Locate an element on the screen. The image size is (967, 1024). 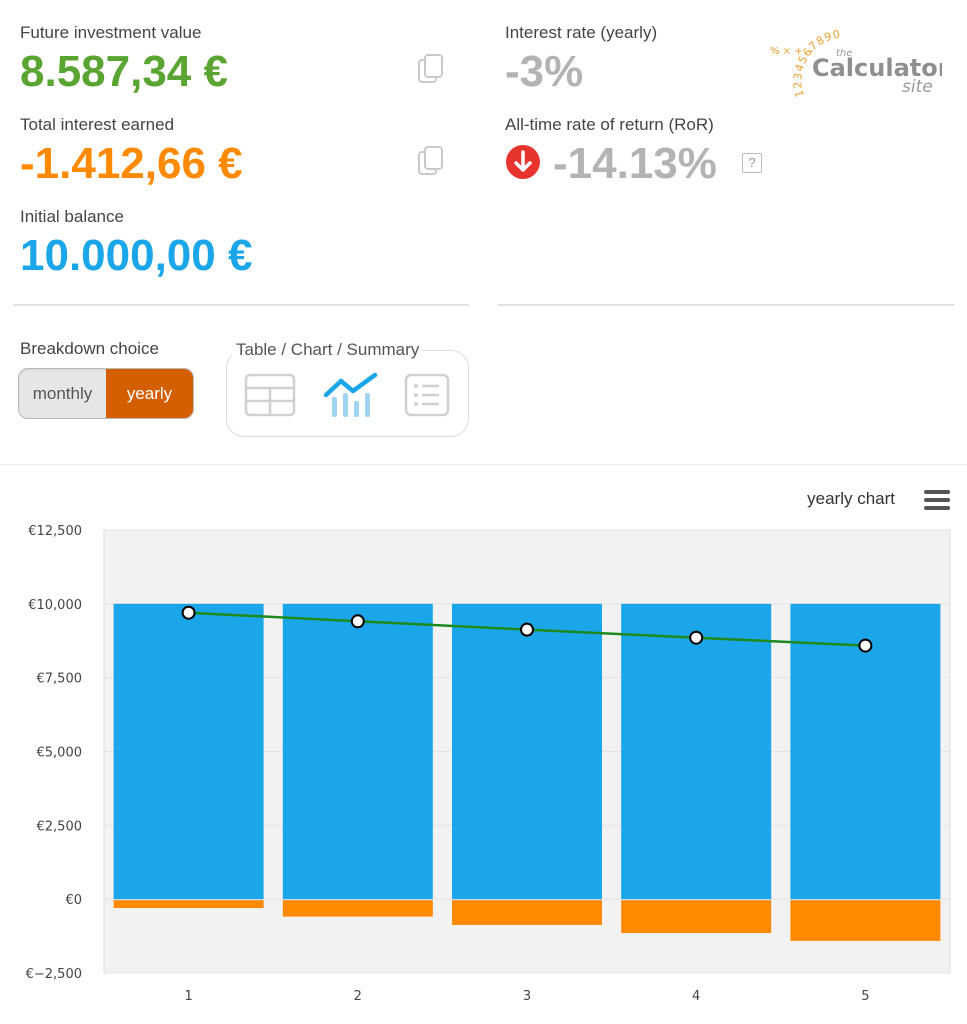
y-tick-label: €10,000 is located at coordinates (55, 605).